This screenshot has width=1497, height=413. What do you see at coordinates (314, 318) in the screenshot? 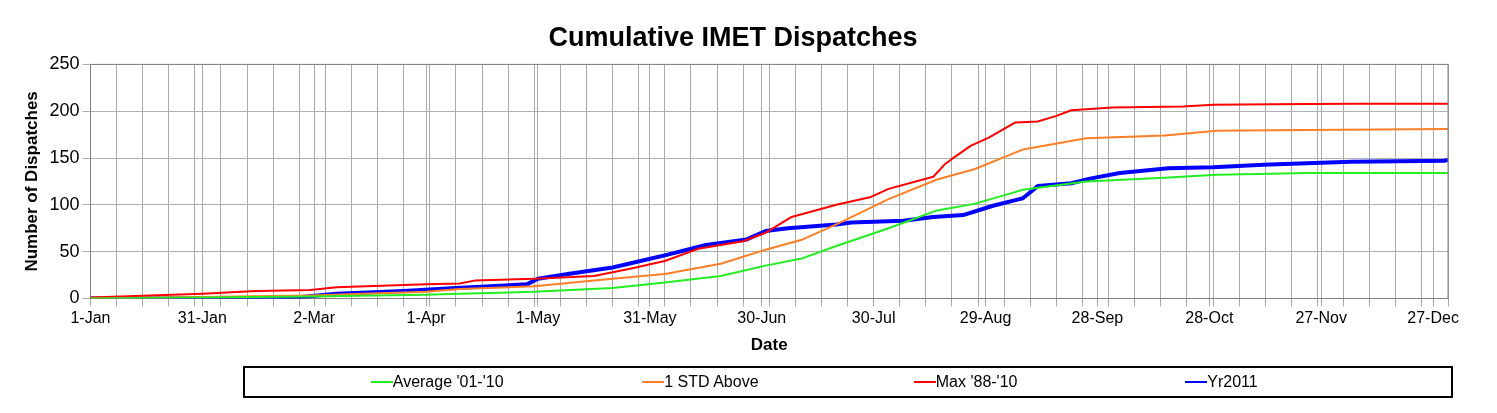
I see `x-tick-label: 2-Mar` at bounding box center [314, 318].